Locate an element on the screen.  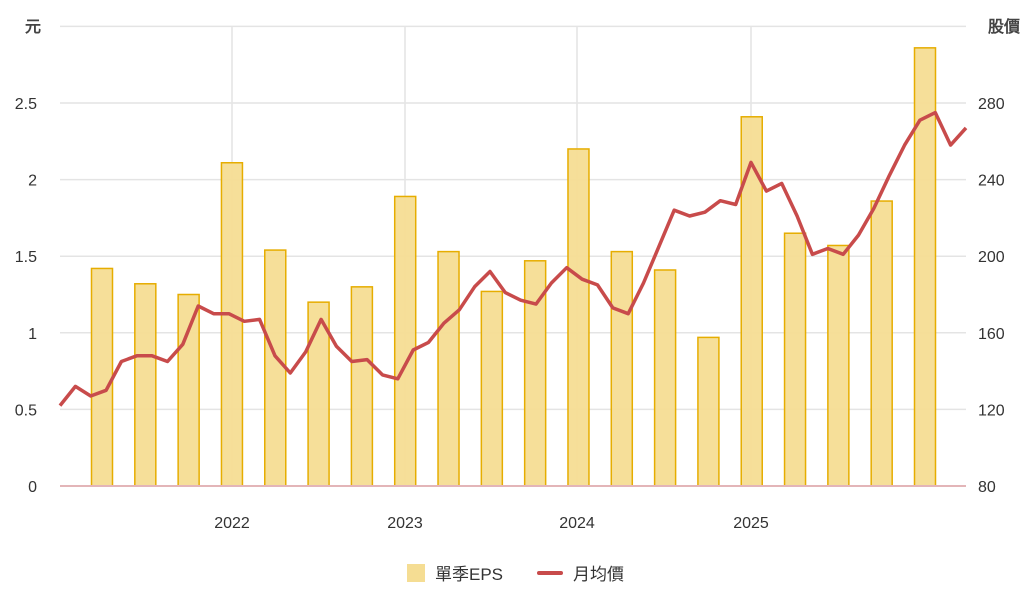
left-tick-label: 2.5 is located at coordinates (26, 104).